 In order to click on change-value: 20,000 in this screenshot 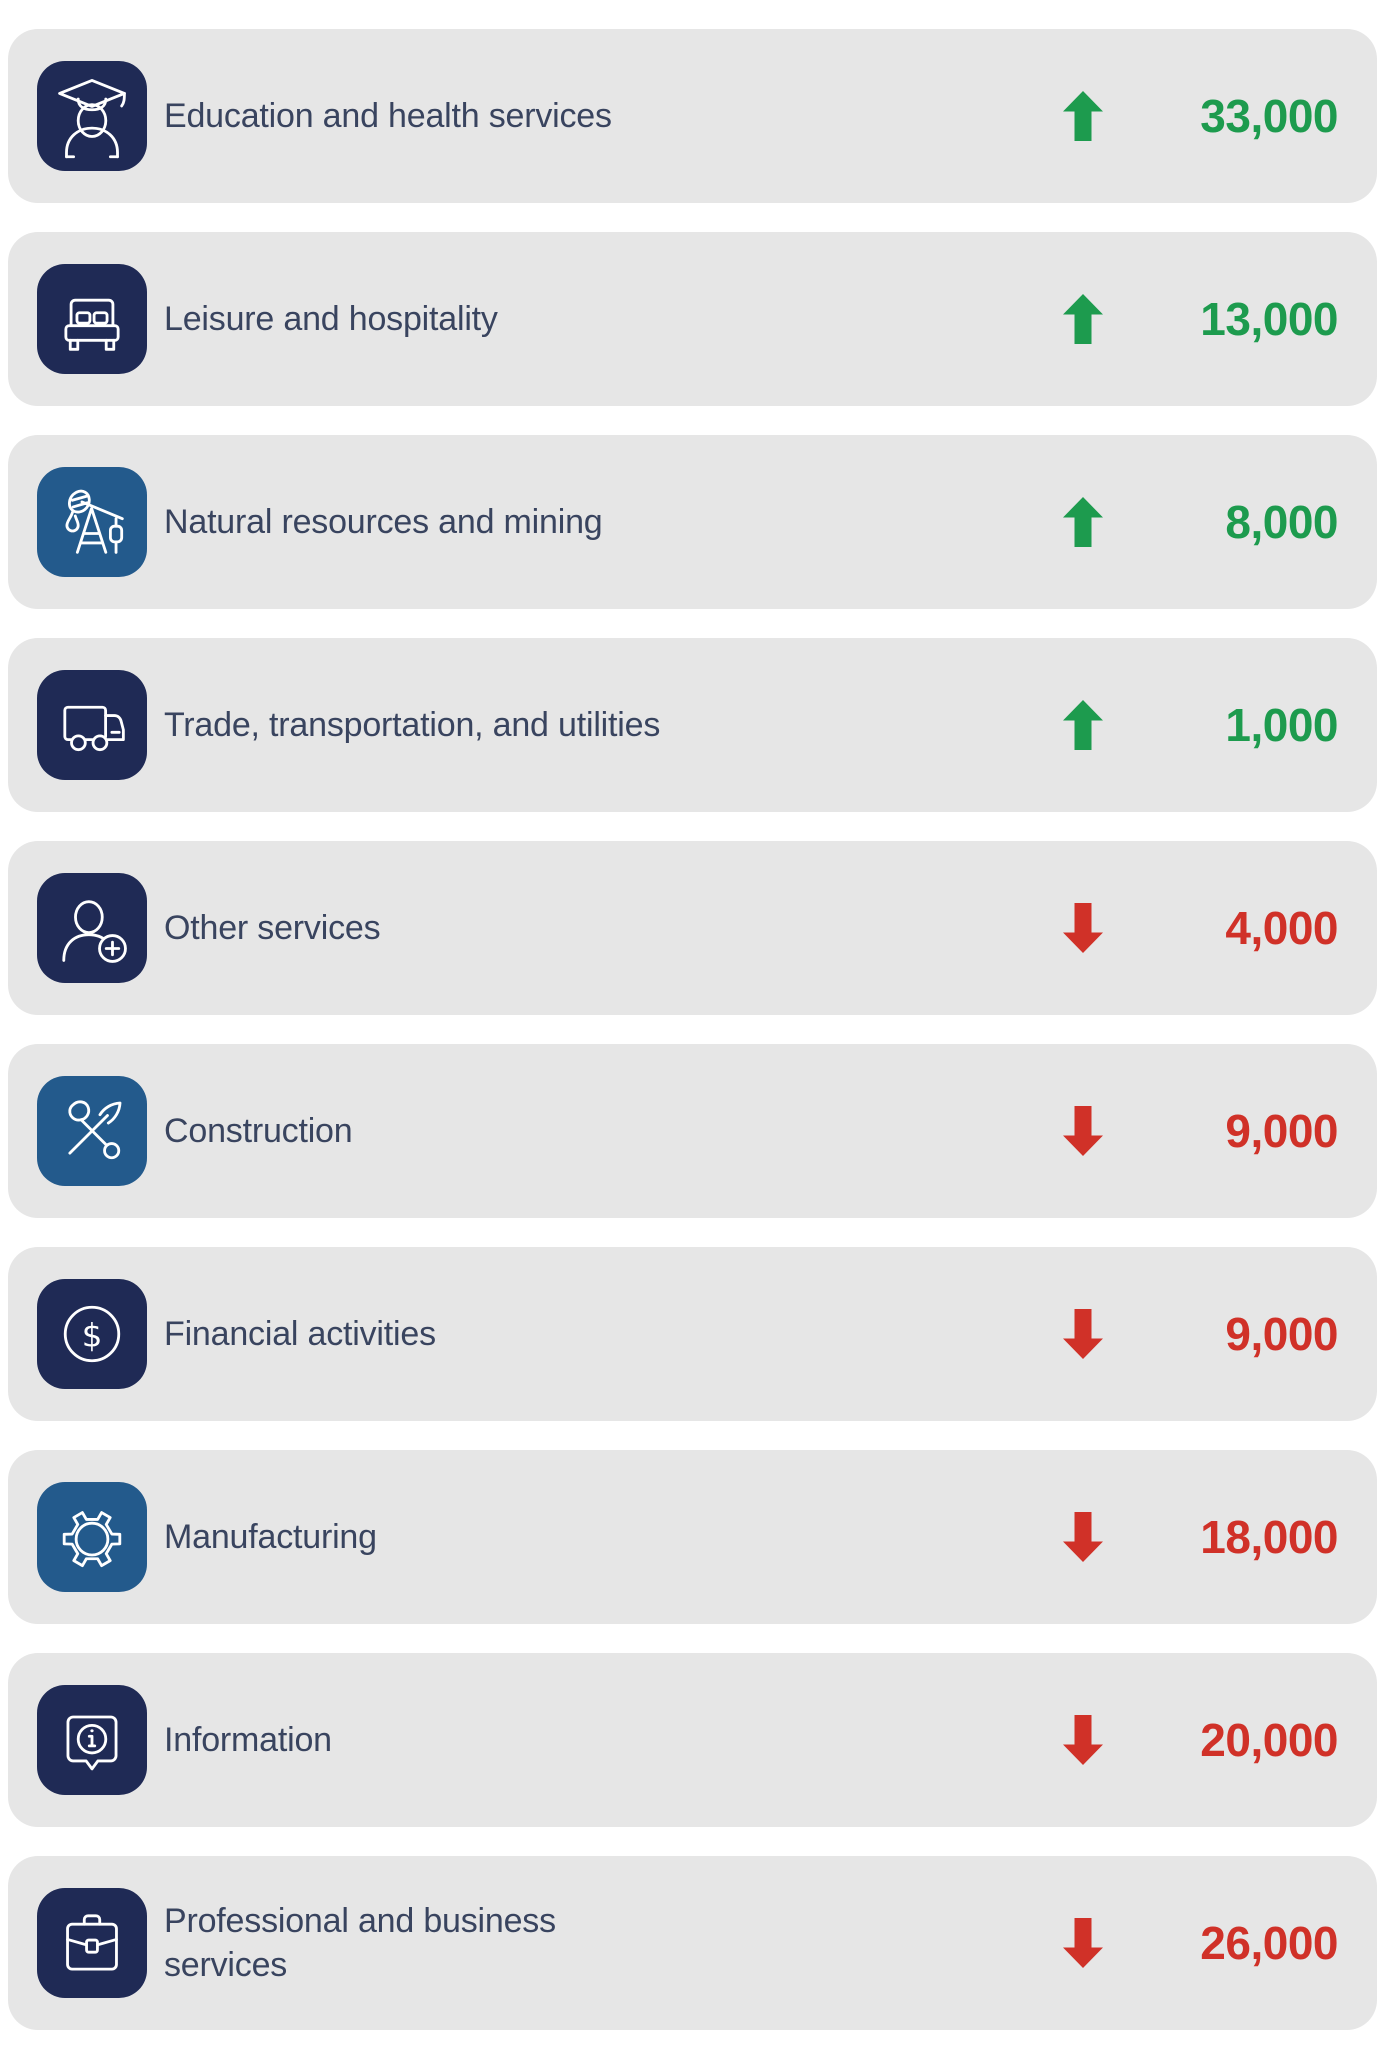, I will do `click(1269, 1740)`.